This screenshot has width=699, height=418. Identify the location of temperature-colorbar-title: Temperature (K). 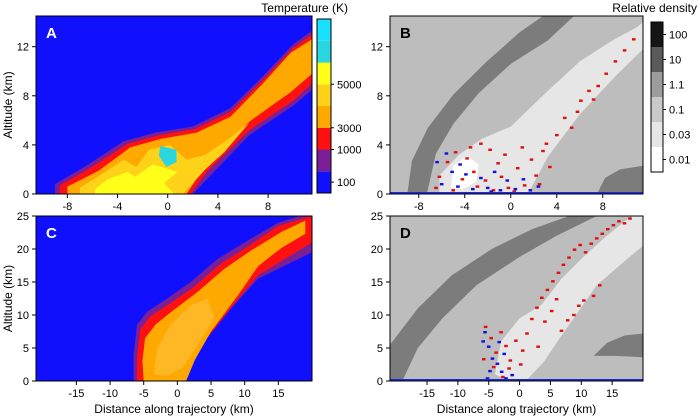
(304, 8).